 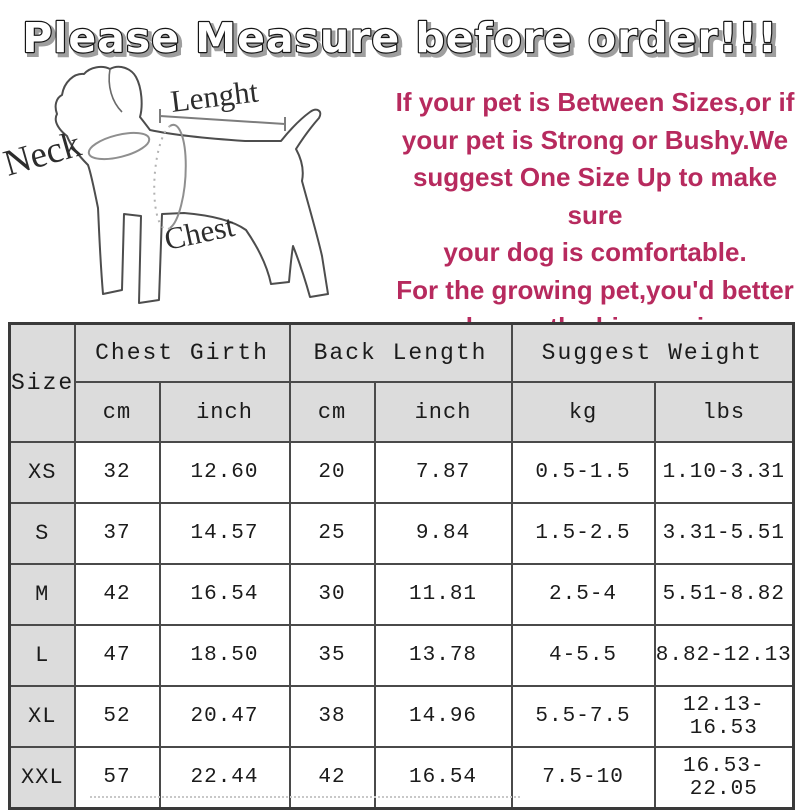 What do you see at coordinates (199, 232) in the screenshot?
I see `label-chest: Chest` at bounding box center [199, 232].